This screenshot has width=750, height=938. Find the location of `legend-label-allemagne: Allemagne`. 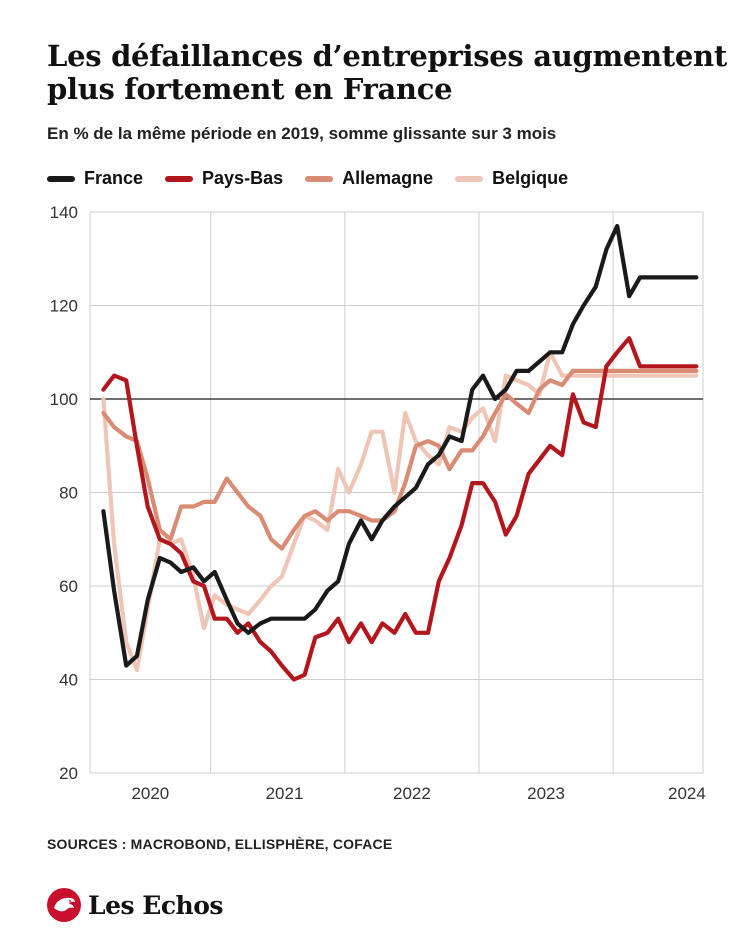

legend-label-allemagne: Allemagne is located at coordinates (388, 178).